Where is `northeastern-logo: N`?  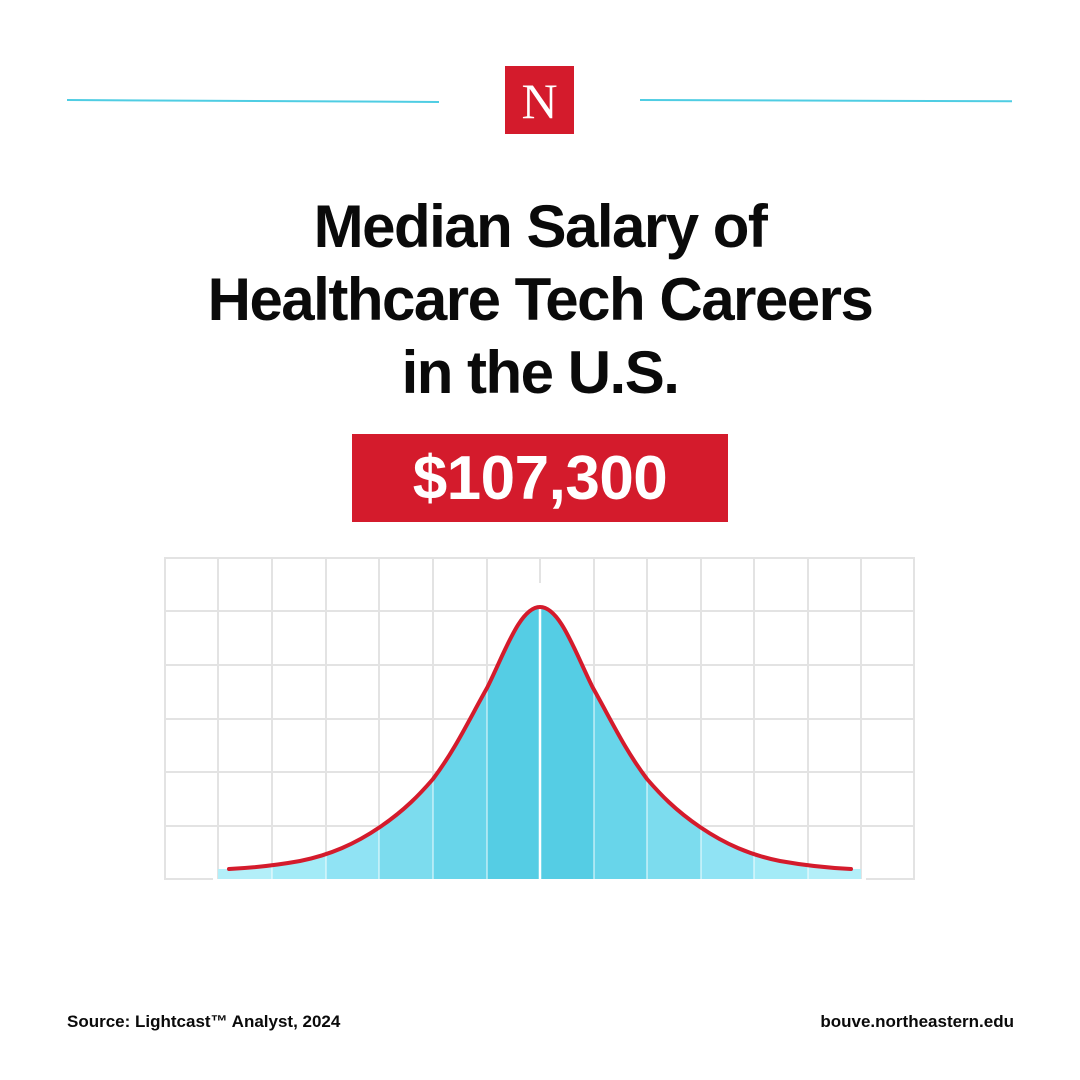
northeastern-logo: N is located at coordinates (539, 100).